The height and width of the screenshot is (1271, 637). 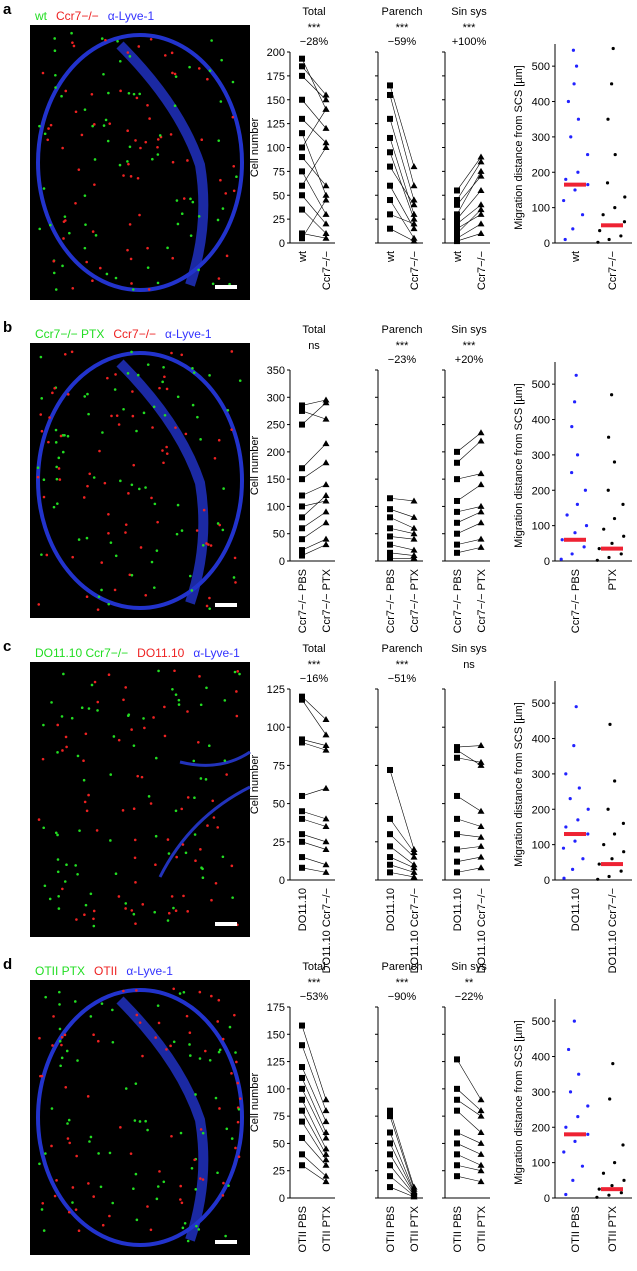 I want to click on stat-label: ***, so click(x=470, y=28).